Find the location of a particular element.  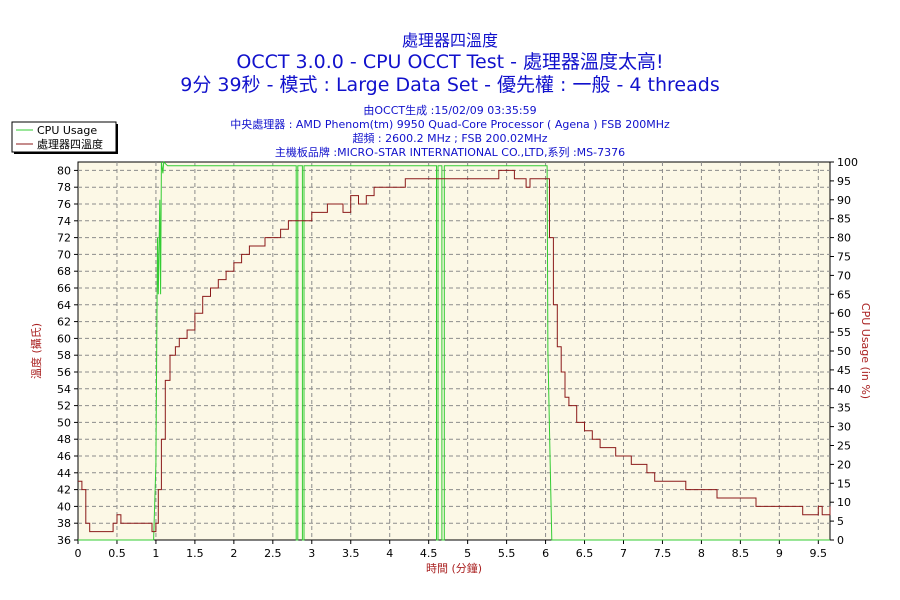

y-right-tick-label: 80 is located at coordinates (844, 238).